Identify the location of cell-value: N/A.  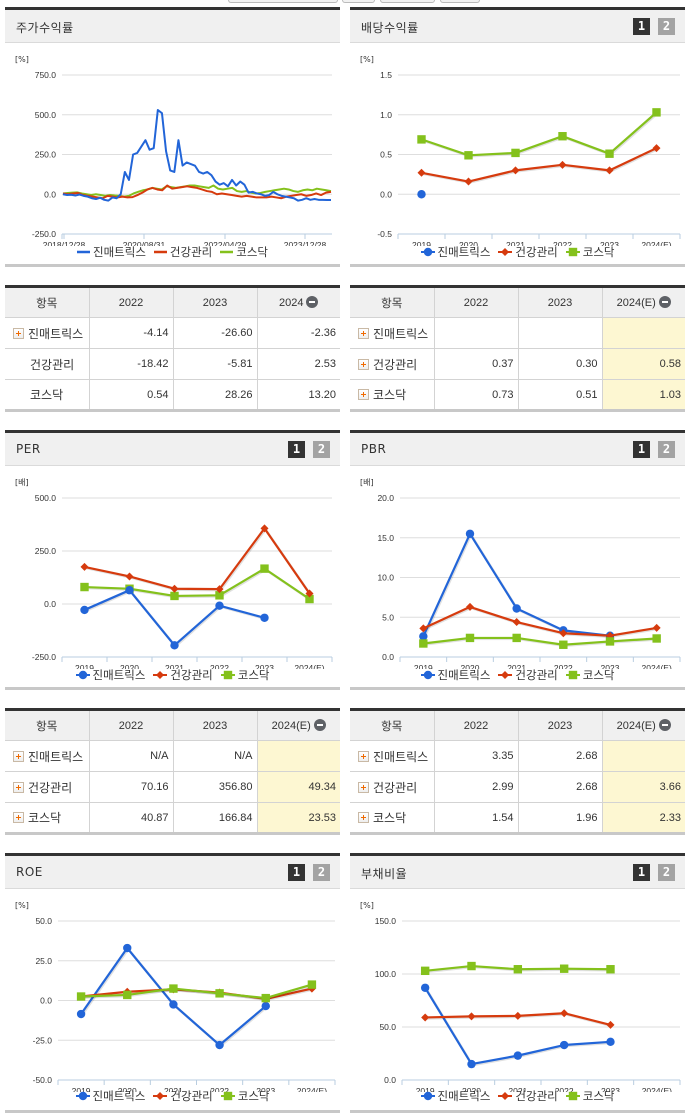
(131, 756).